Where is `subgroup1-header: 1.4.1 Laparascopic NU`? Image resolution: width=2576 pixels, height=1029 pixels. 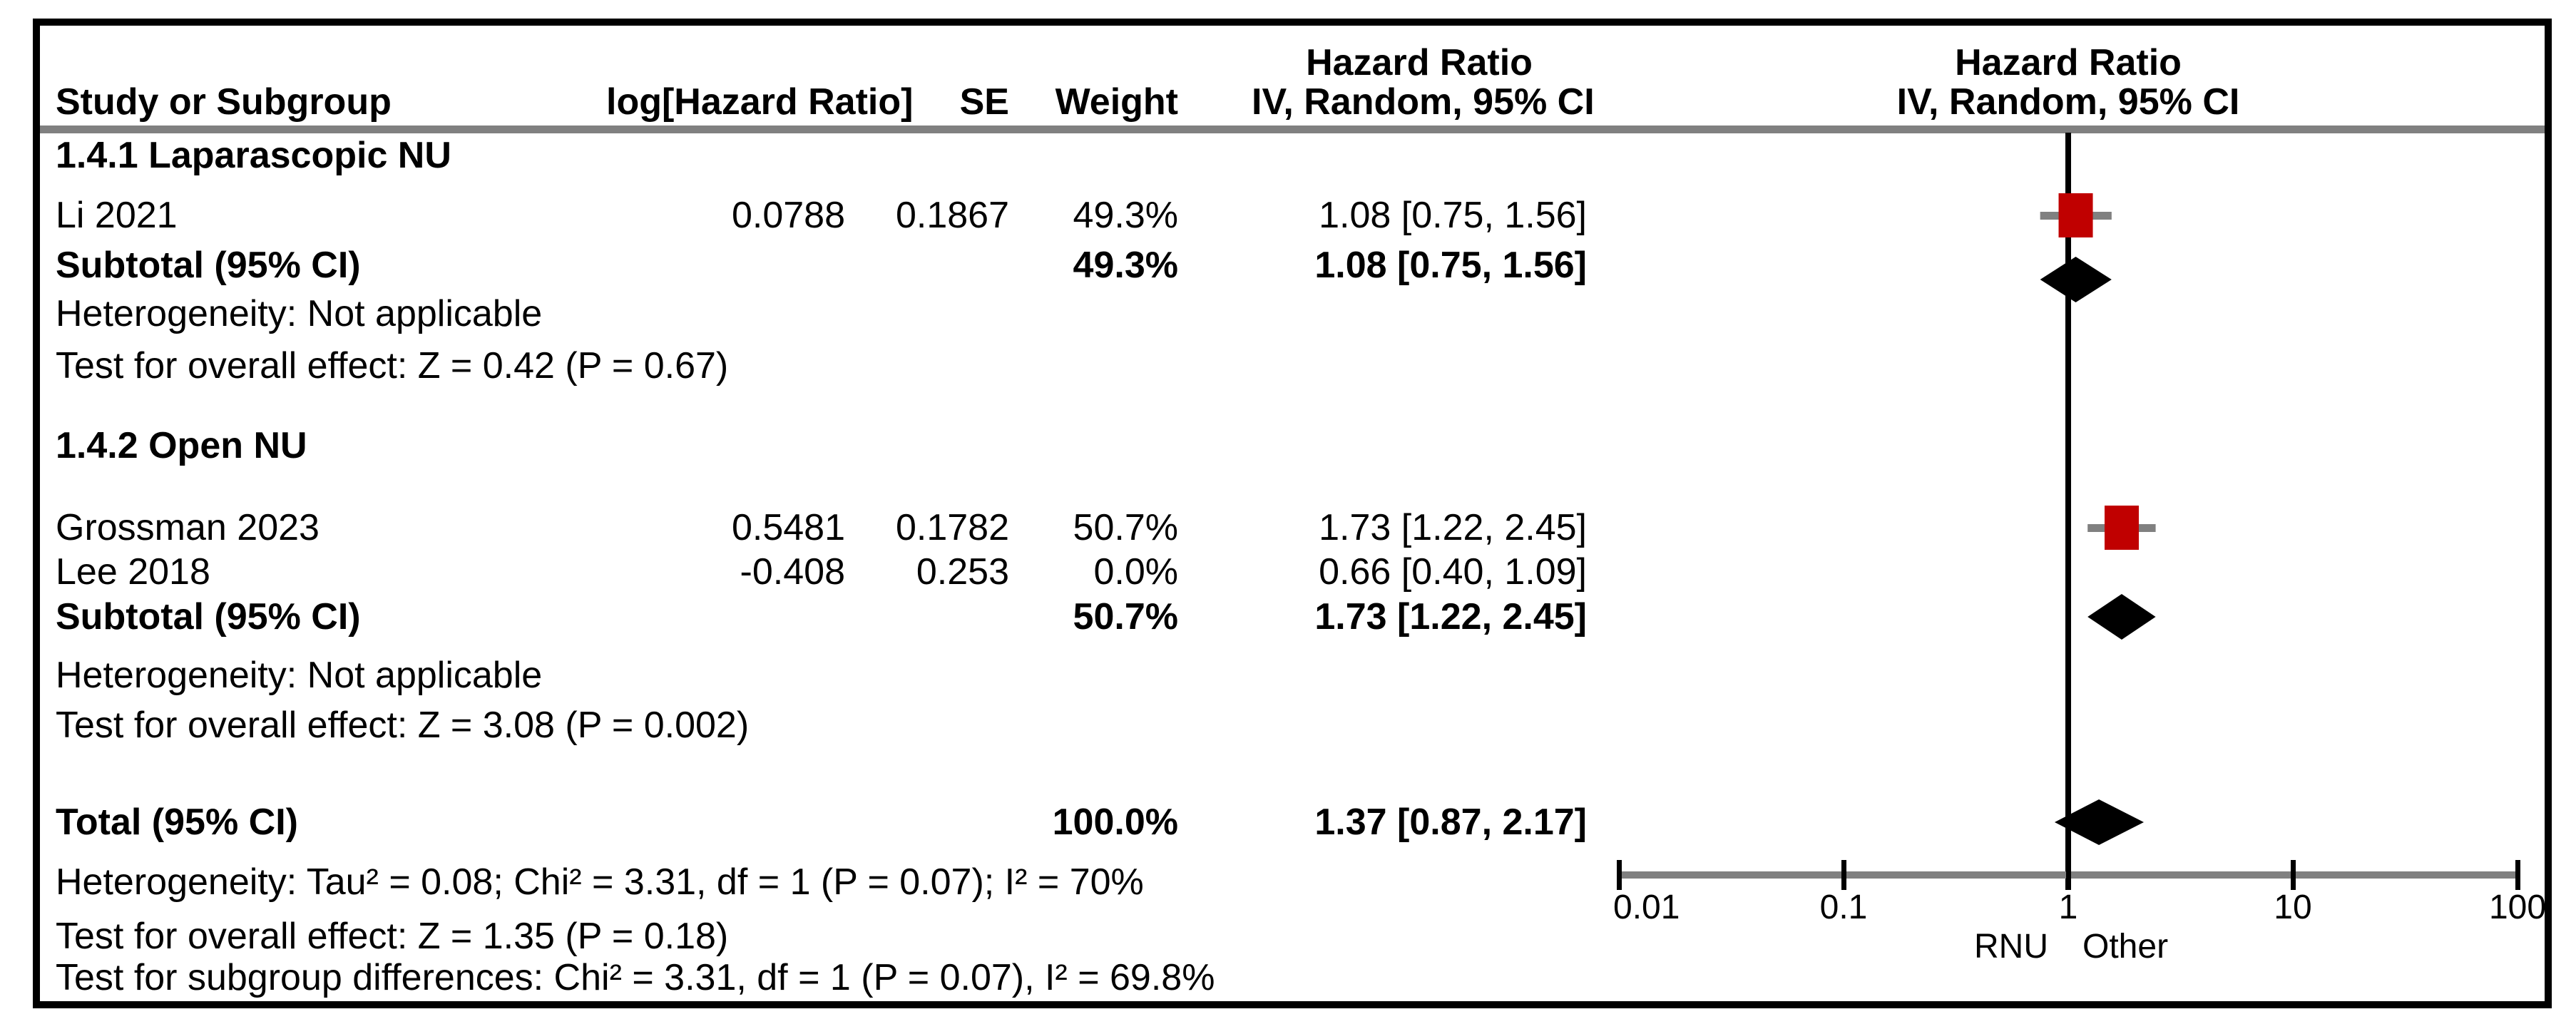
subgroup1-header: 1.4.1 Laparascopic NU is located at coordinates (1288, 155).